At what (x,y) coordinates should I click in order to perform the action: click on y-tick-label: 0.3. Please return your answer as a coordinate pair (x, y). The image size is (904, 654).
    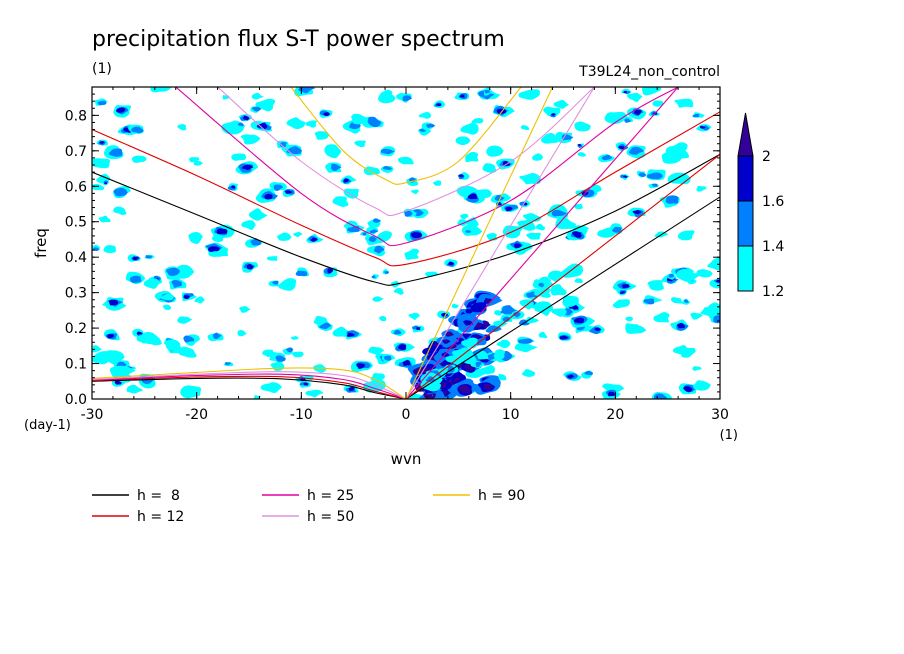
    Looking at the image, I should click on (76, 294).